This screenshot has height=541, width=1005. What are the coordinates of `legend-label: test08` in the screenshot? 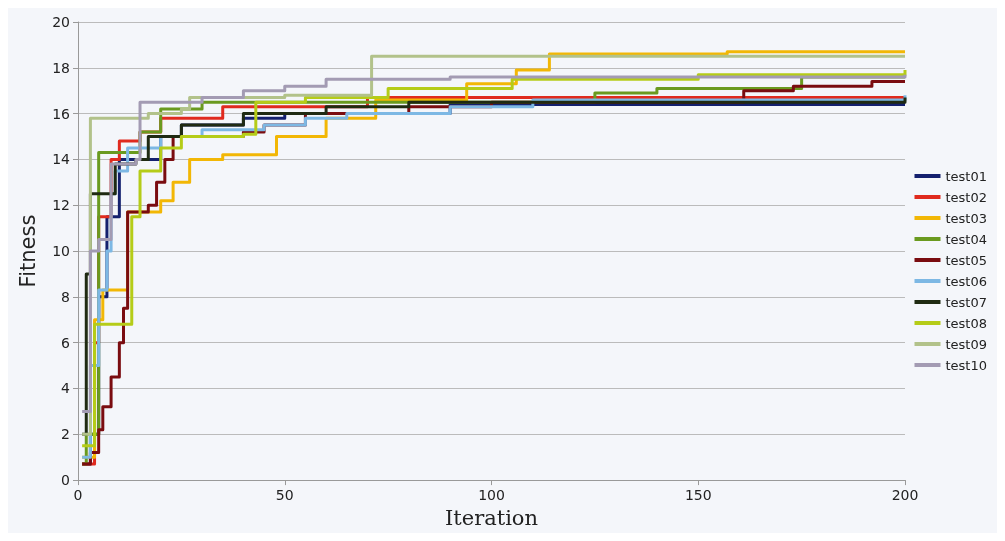 It's located at (966, 323).